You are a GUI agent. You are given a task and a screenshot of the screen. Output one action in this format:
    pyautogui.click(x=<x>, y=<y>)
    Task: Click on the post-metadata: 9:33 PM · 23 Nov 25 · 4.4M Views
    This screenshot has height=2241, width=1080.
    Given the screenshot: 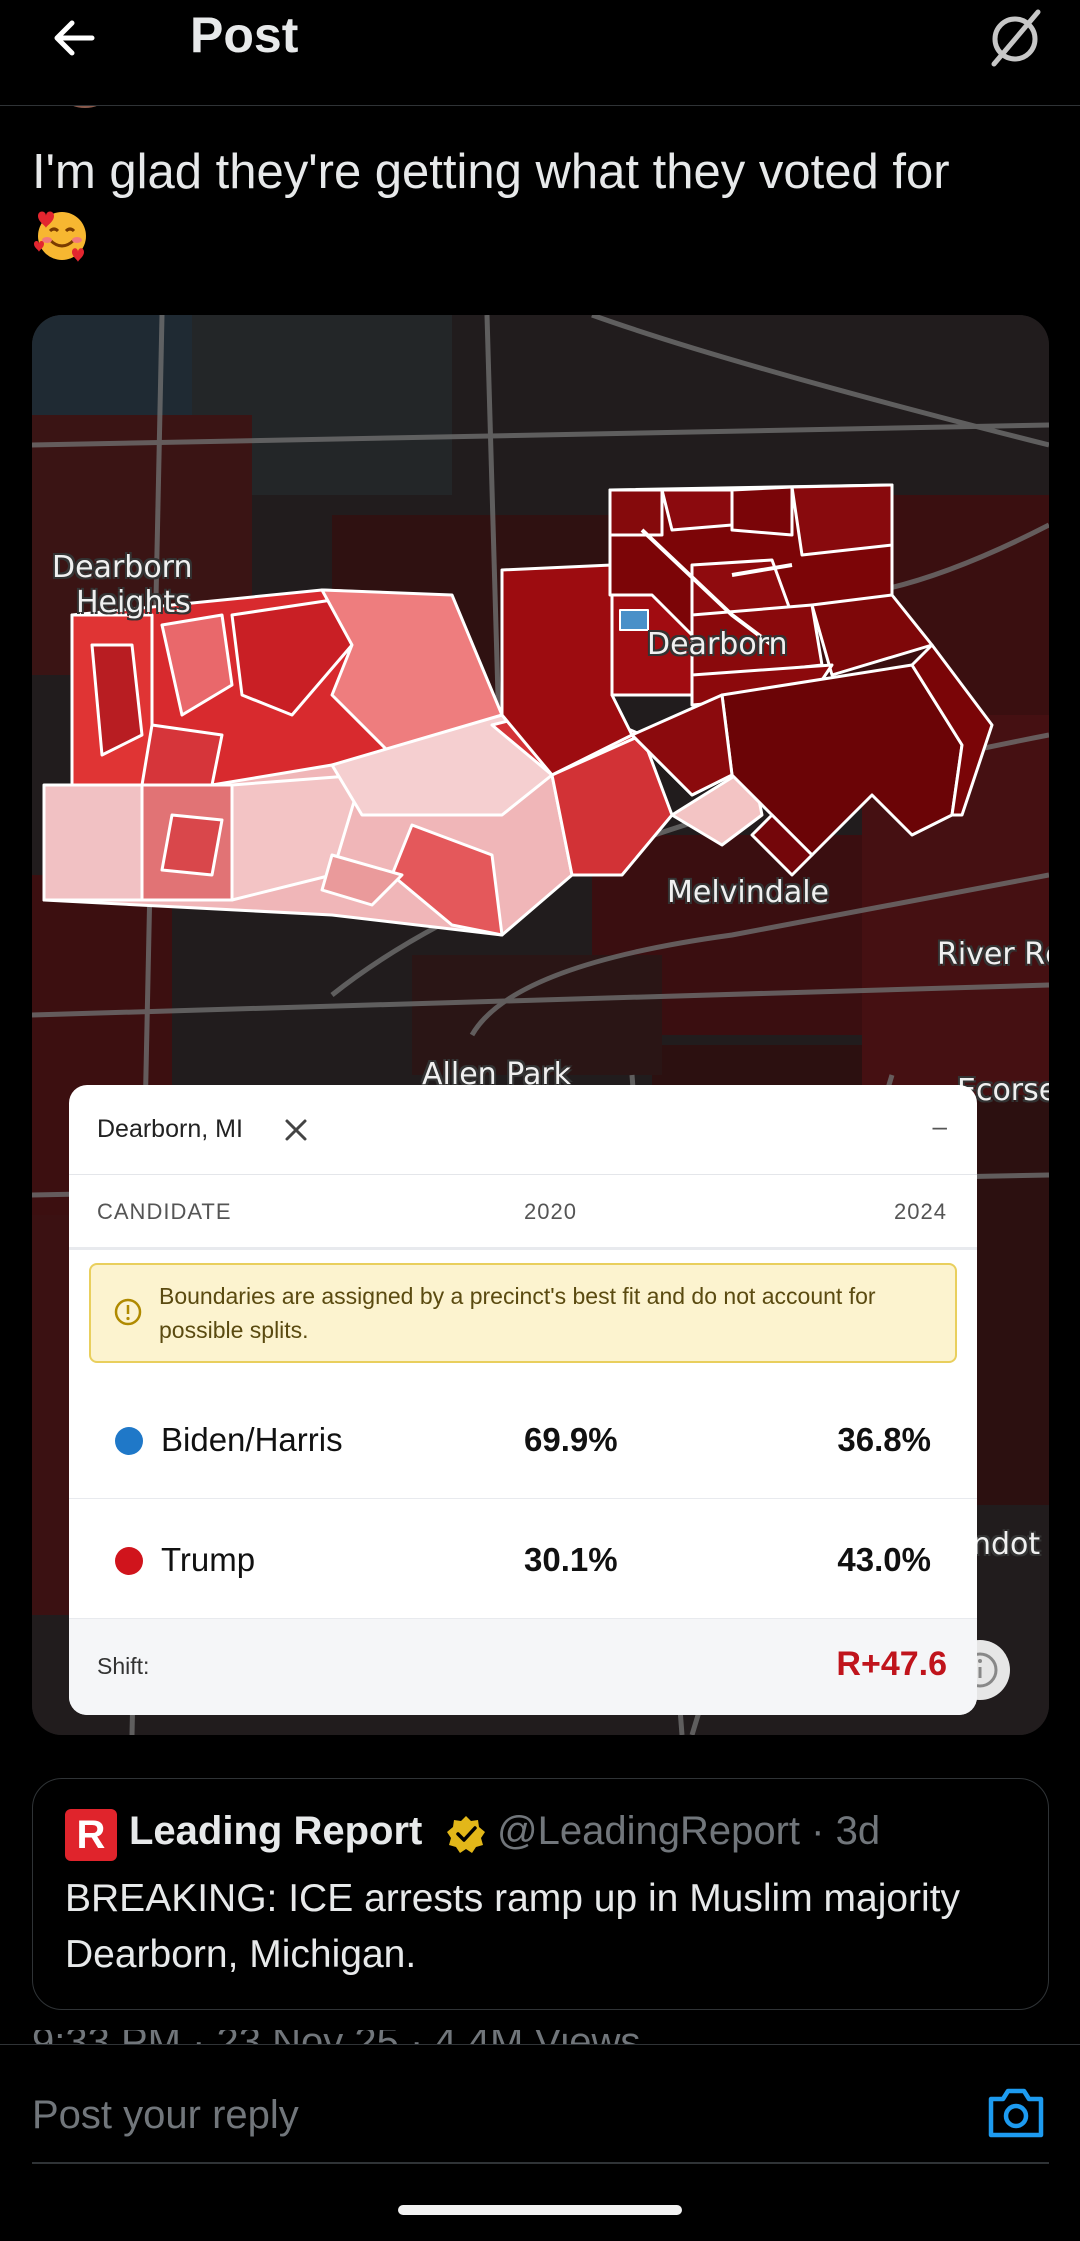 What is the action you would take?
    pyautogui.click(x=336, y=2038)
    